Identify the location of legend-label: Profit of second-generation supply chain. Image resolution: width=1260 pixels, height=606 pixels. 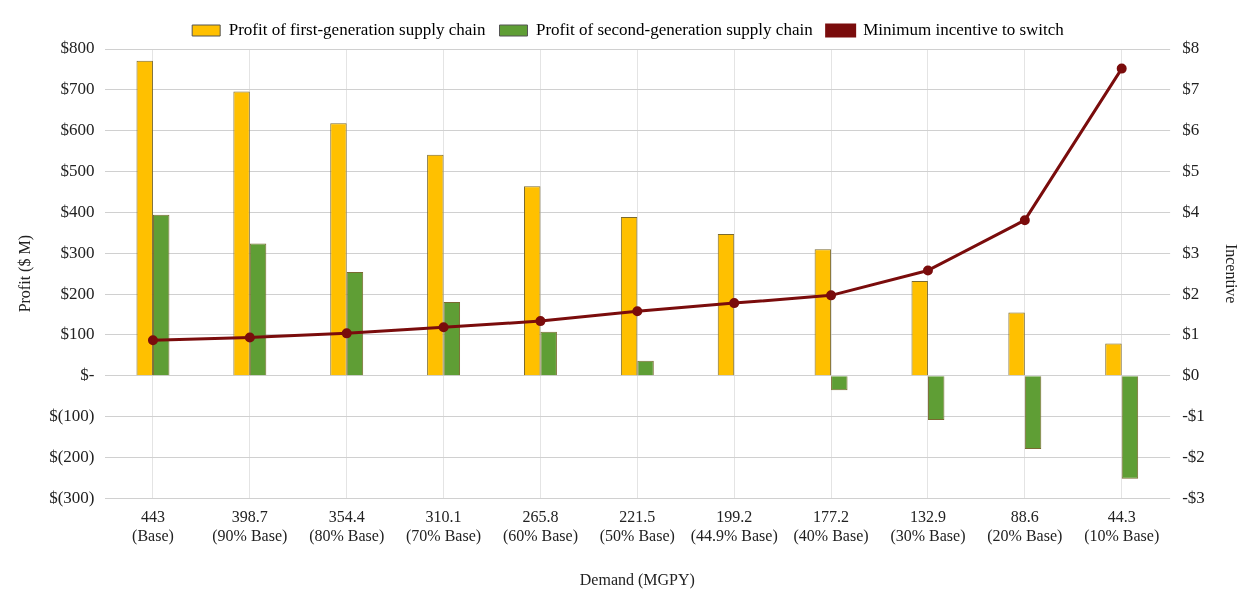
(675, 29).